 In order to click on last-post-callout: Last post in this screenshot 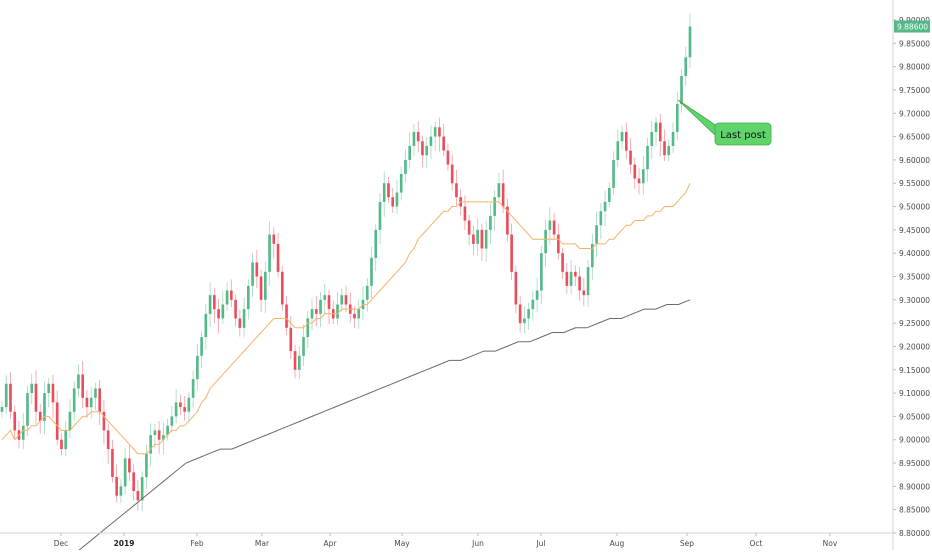, I will do `click(724, 122)`.